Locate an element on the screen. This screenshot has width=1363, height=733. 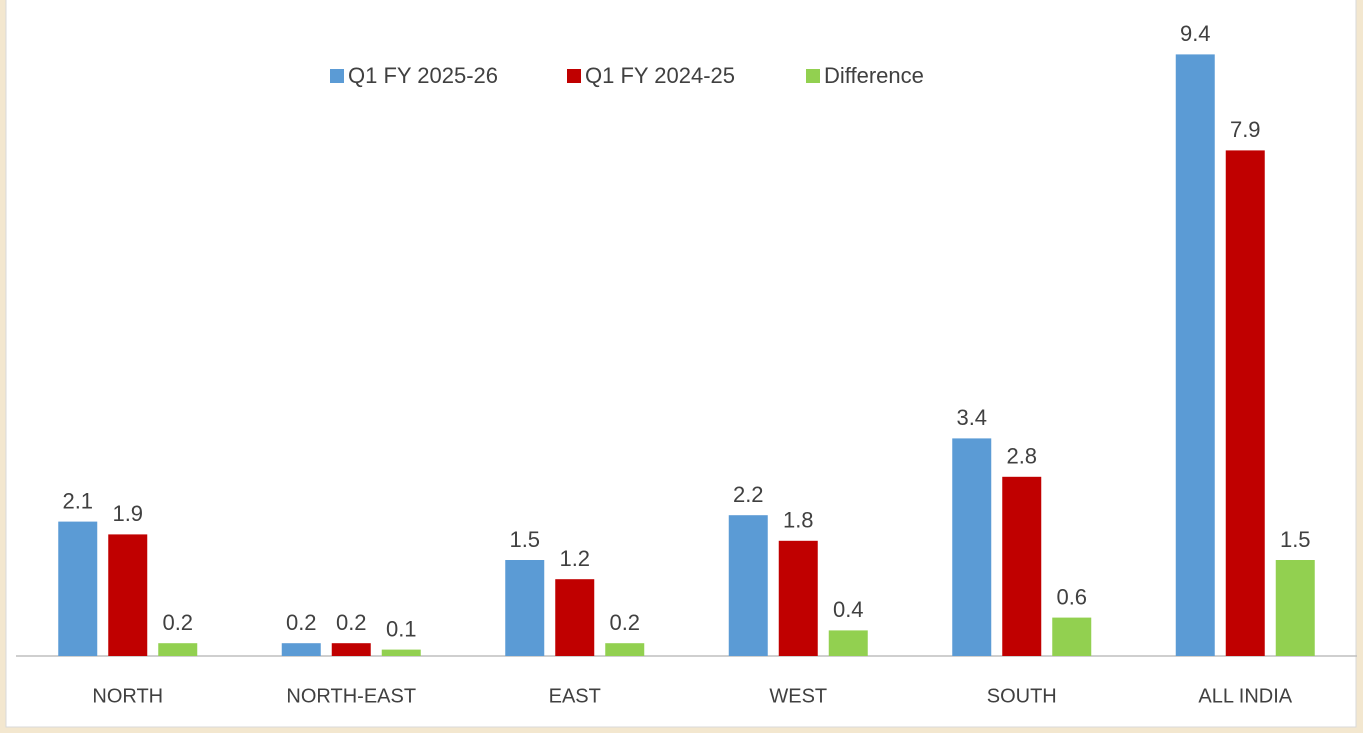
data-label: 1.9 is located at coordinates (127, 513).